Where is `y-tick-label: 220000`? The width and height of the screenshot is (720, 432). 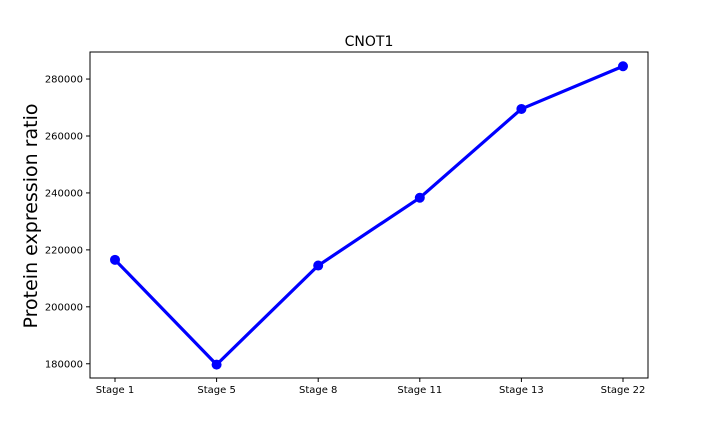 y-tick-label: 220000 is located at coordinates (64, 250).